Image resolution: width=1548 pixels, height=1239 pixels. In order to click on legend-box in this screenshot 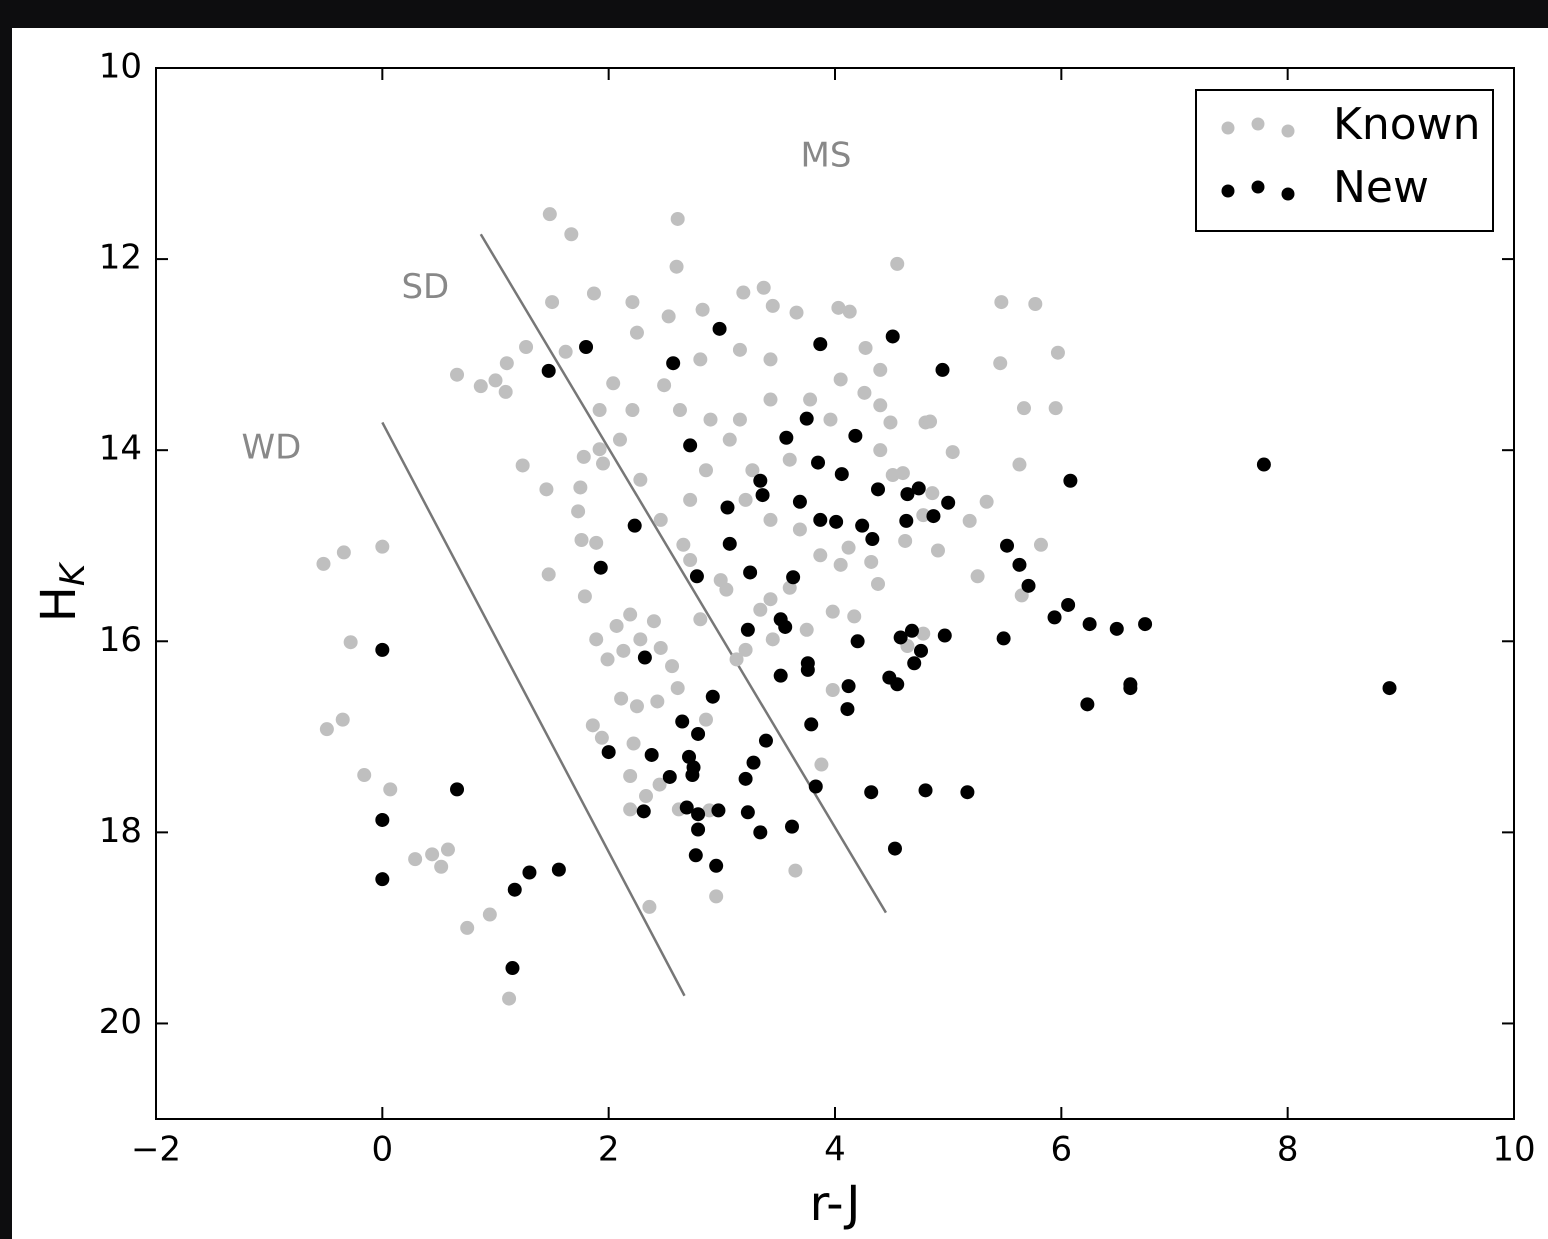, I will do `click(1344, 160)`.